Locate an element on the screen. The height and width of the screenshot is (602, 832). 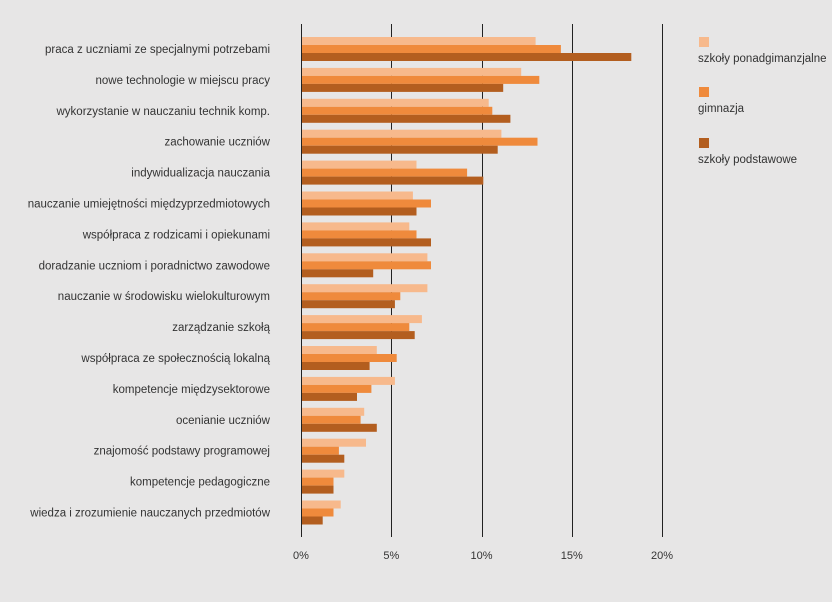
legend-label-1: szkoły ponadgimanzjalne is located at coordinates (762, 59).